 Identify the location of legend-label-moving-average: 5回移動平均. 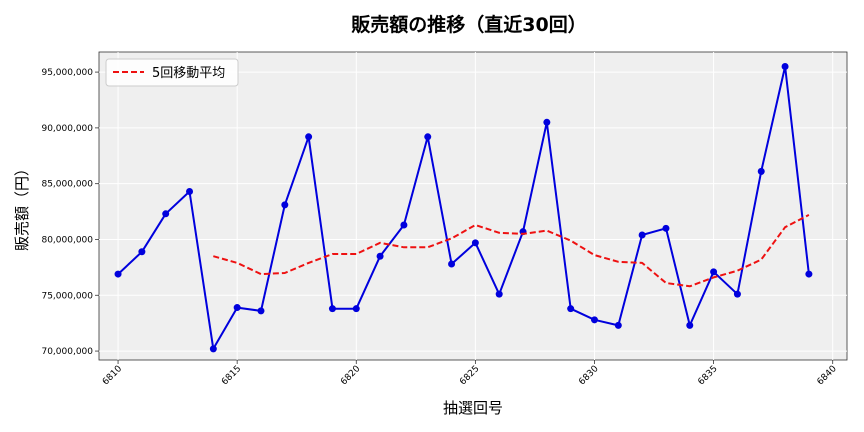
(188, 73).